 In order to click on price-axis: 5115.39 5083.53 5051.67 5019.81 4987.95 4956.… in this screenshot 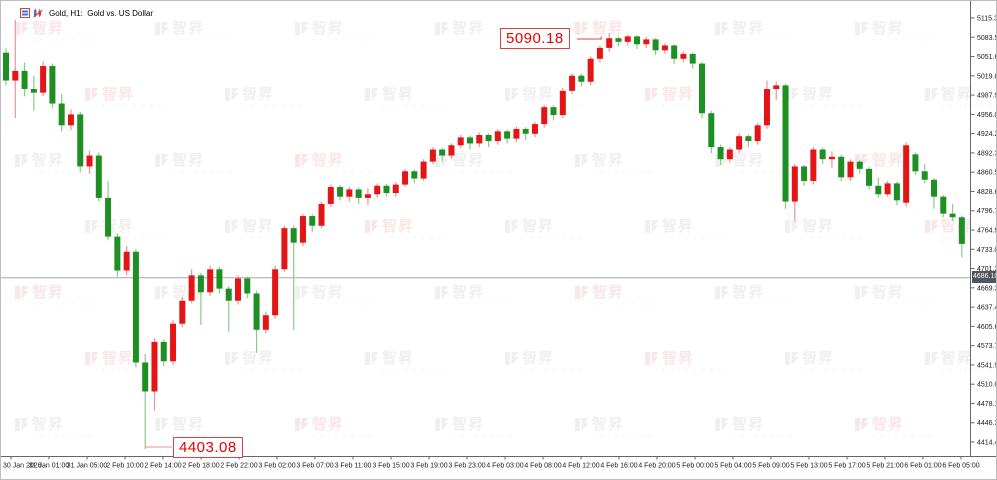, I will do `click(983, 229)`.